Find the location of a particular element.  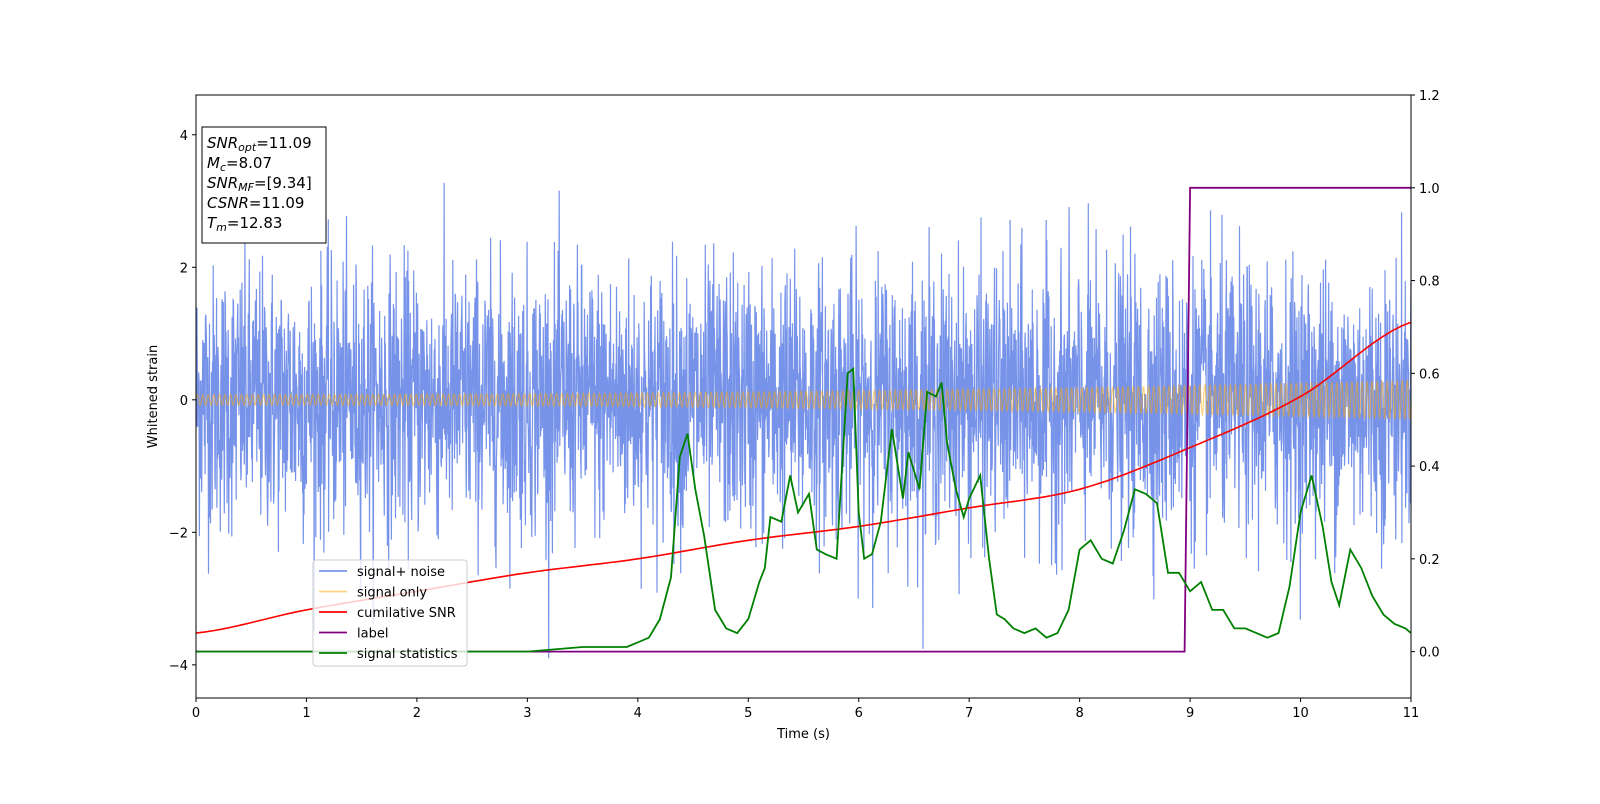

info-line: Mc=8.07 is located at coordinates (239, 164).